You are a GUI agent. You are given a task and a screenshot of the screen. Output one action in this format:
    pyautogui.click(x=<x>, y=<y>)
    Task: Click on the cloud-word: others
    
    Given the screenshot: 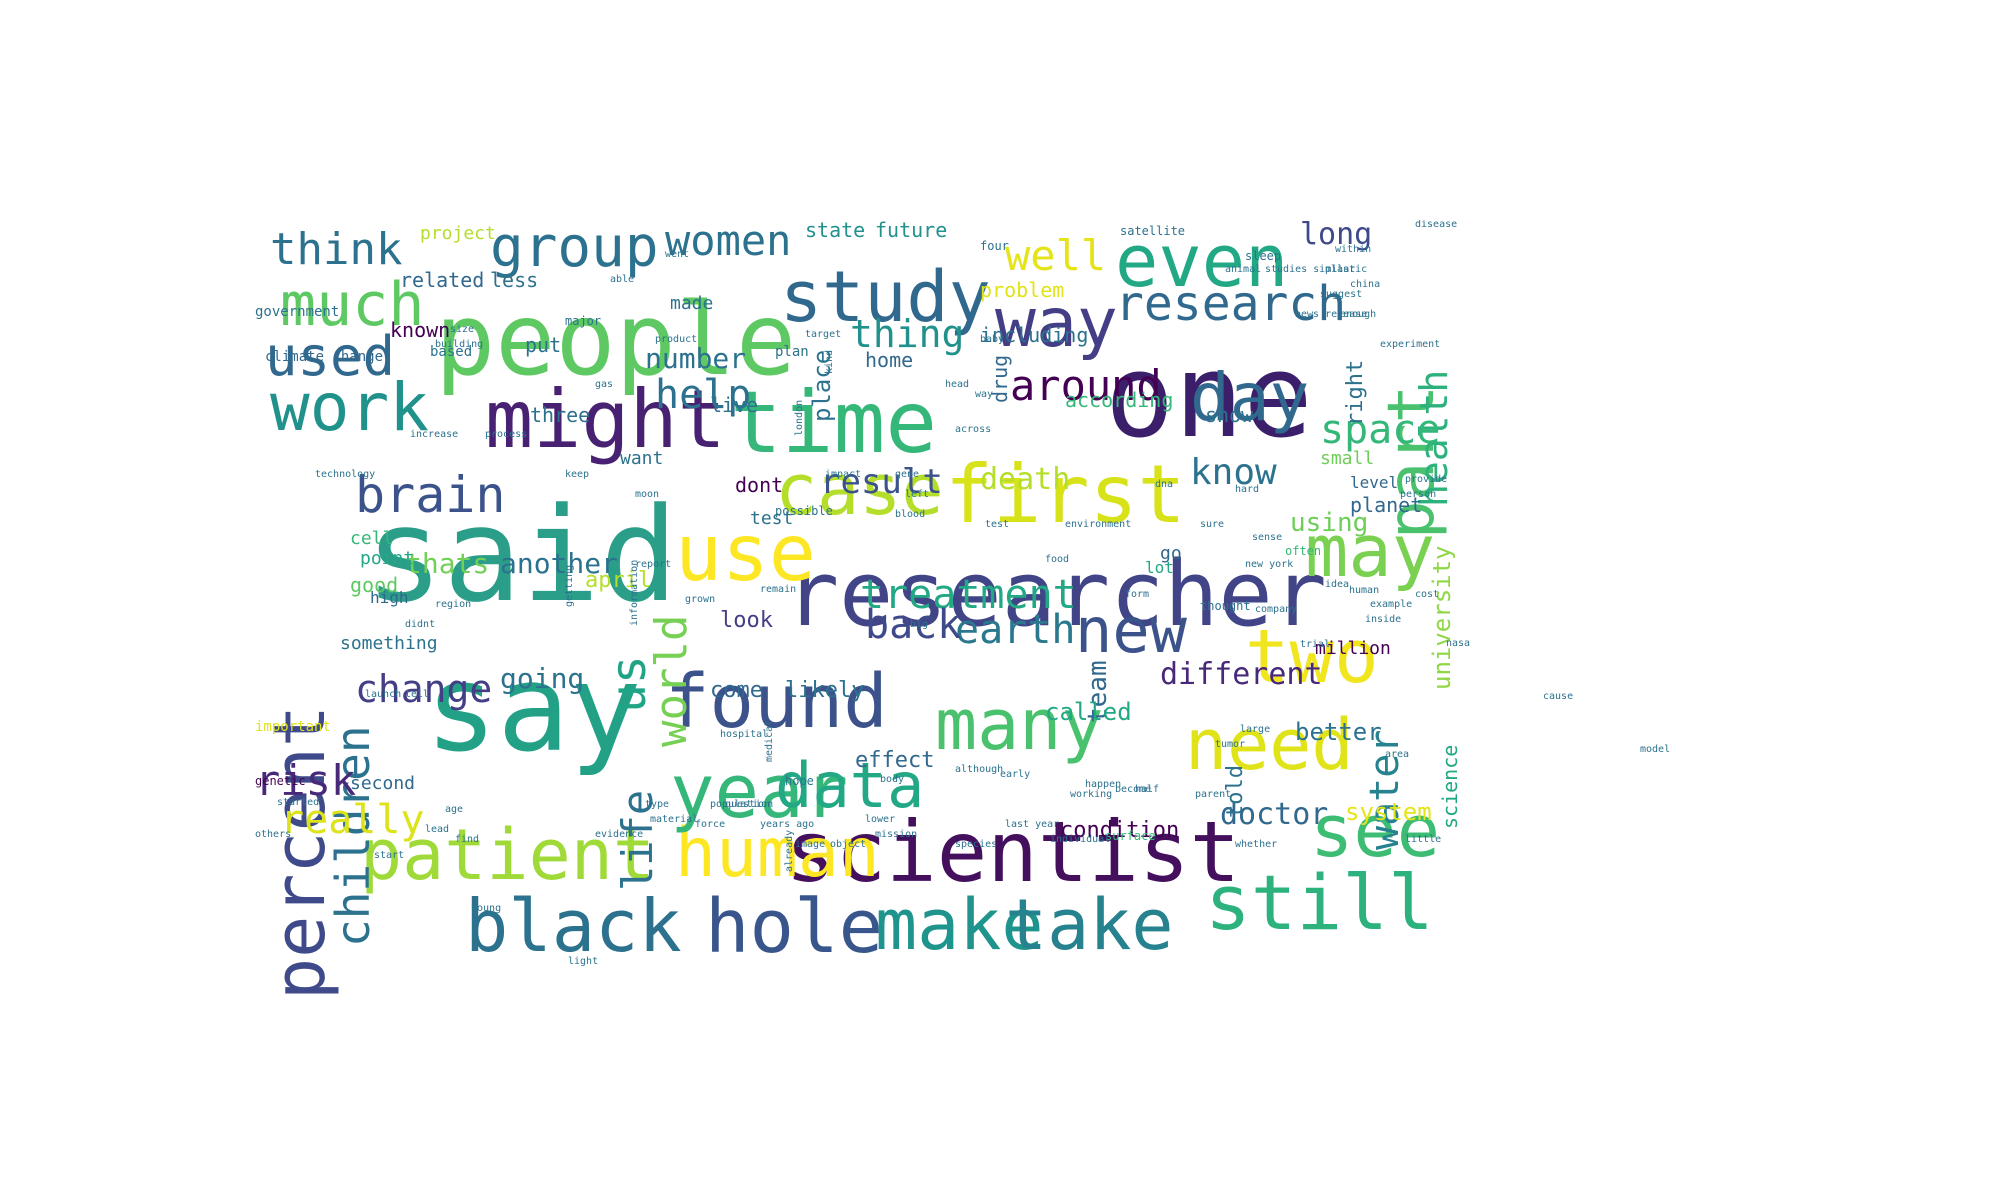 What is the action you would take?
    pyautogui.click(x=273, y=834)
    